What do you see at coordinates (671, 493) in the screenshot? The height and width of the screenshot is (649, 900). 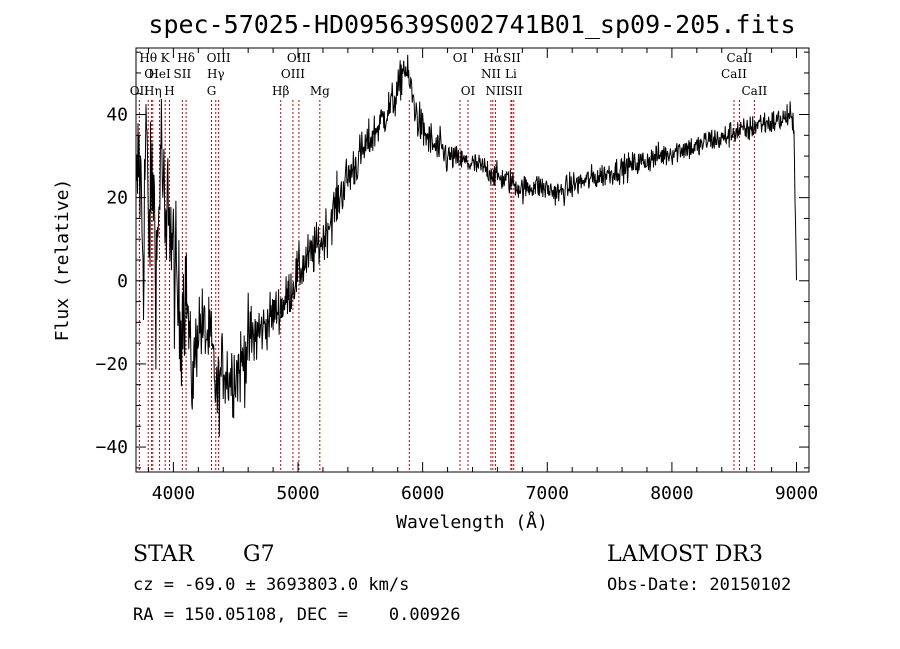 I see `x-tick-label: 8000` at bounding box center [671, 493].